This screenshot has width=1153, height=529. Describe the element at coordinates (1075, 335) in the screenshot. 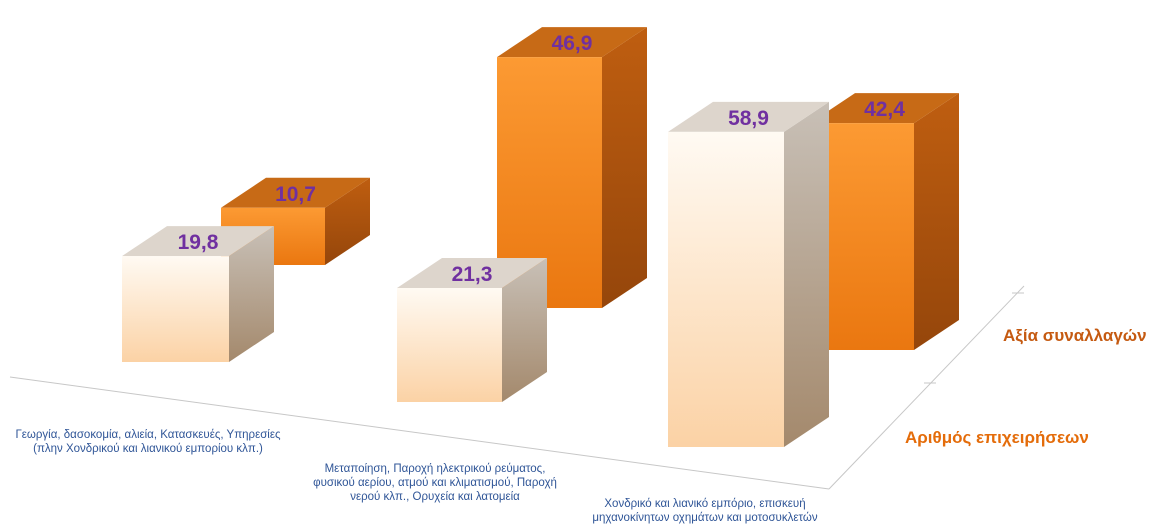

I see `series-label-transactions: Αξία συναλλαγών` at that location.